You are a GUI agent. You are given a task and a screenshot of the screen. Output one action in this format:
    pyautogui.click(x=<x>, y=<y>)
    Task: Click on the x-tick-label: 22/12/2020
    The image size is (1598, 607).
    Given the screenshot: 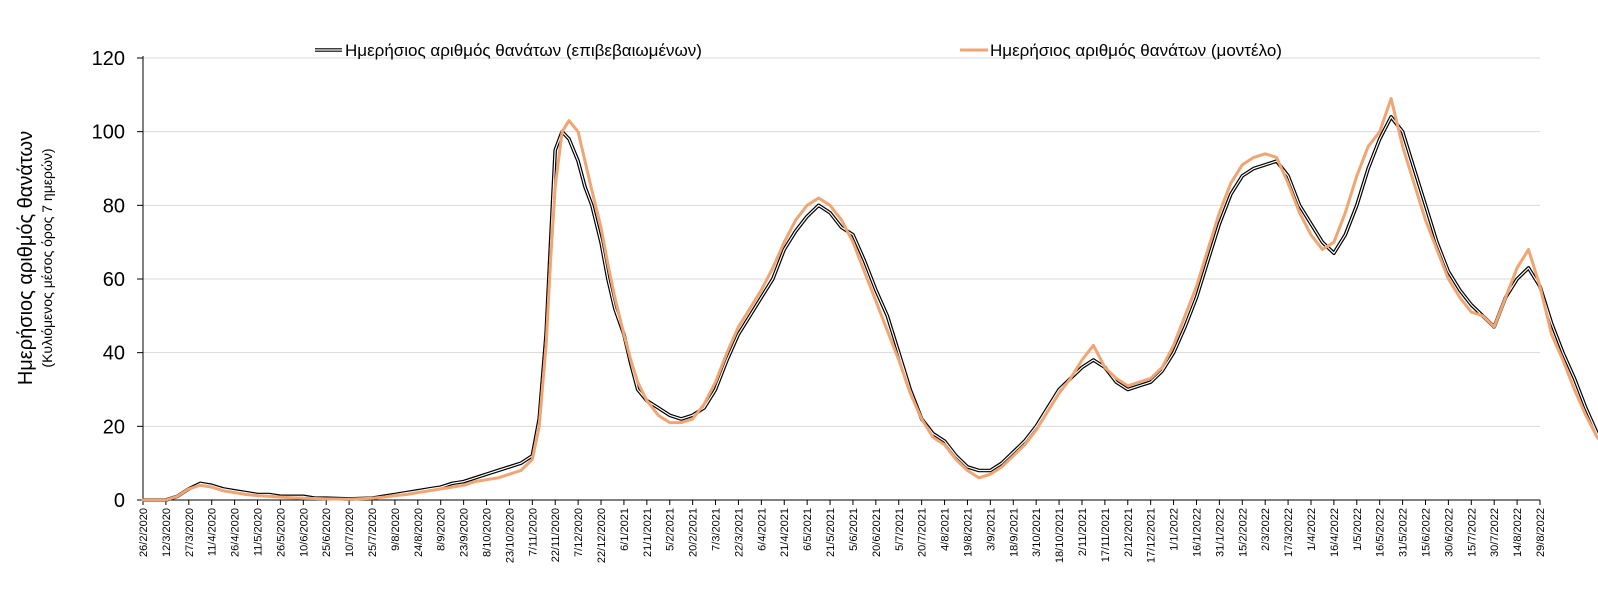 What is the action you would take?
    pyautogui.click(x=602, y=535)
    